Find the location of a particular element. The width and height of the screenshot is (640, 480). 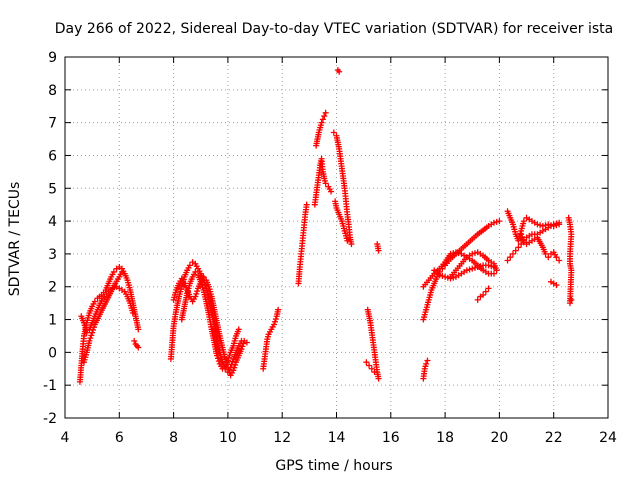

x-tick-labels: 4 6 8 10 12 14 16 18 20 22 24 is located at coordinates (339, 438).